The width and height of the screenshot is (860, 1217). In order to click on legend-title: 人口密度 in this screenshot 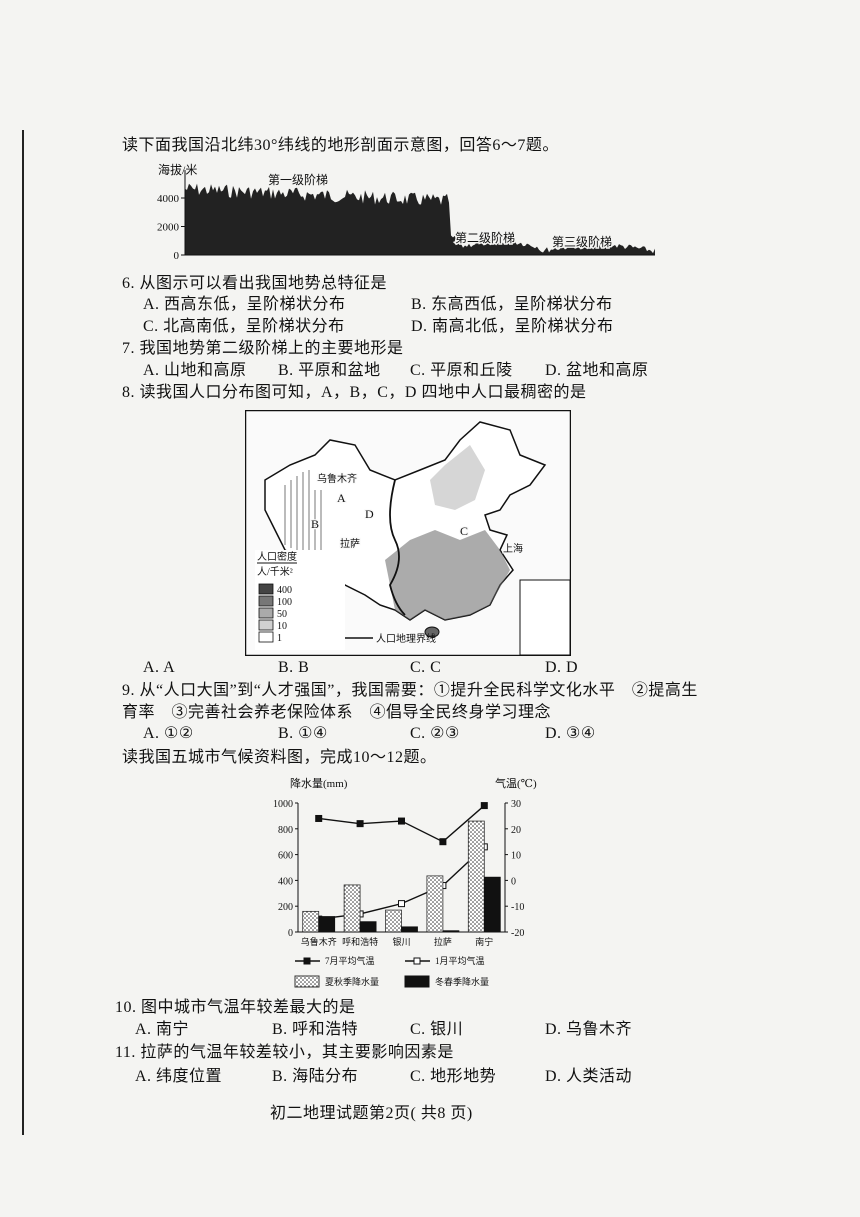, I will do `click(277, 556)`.